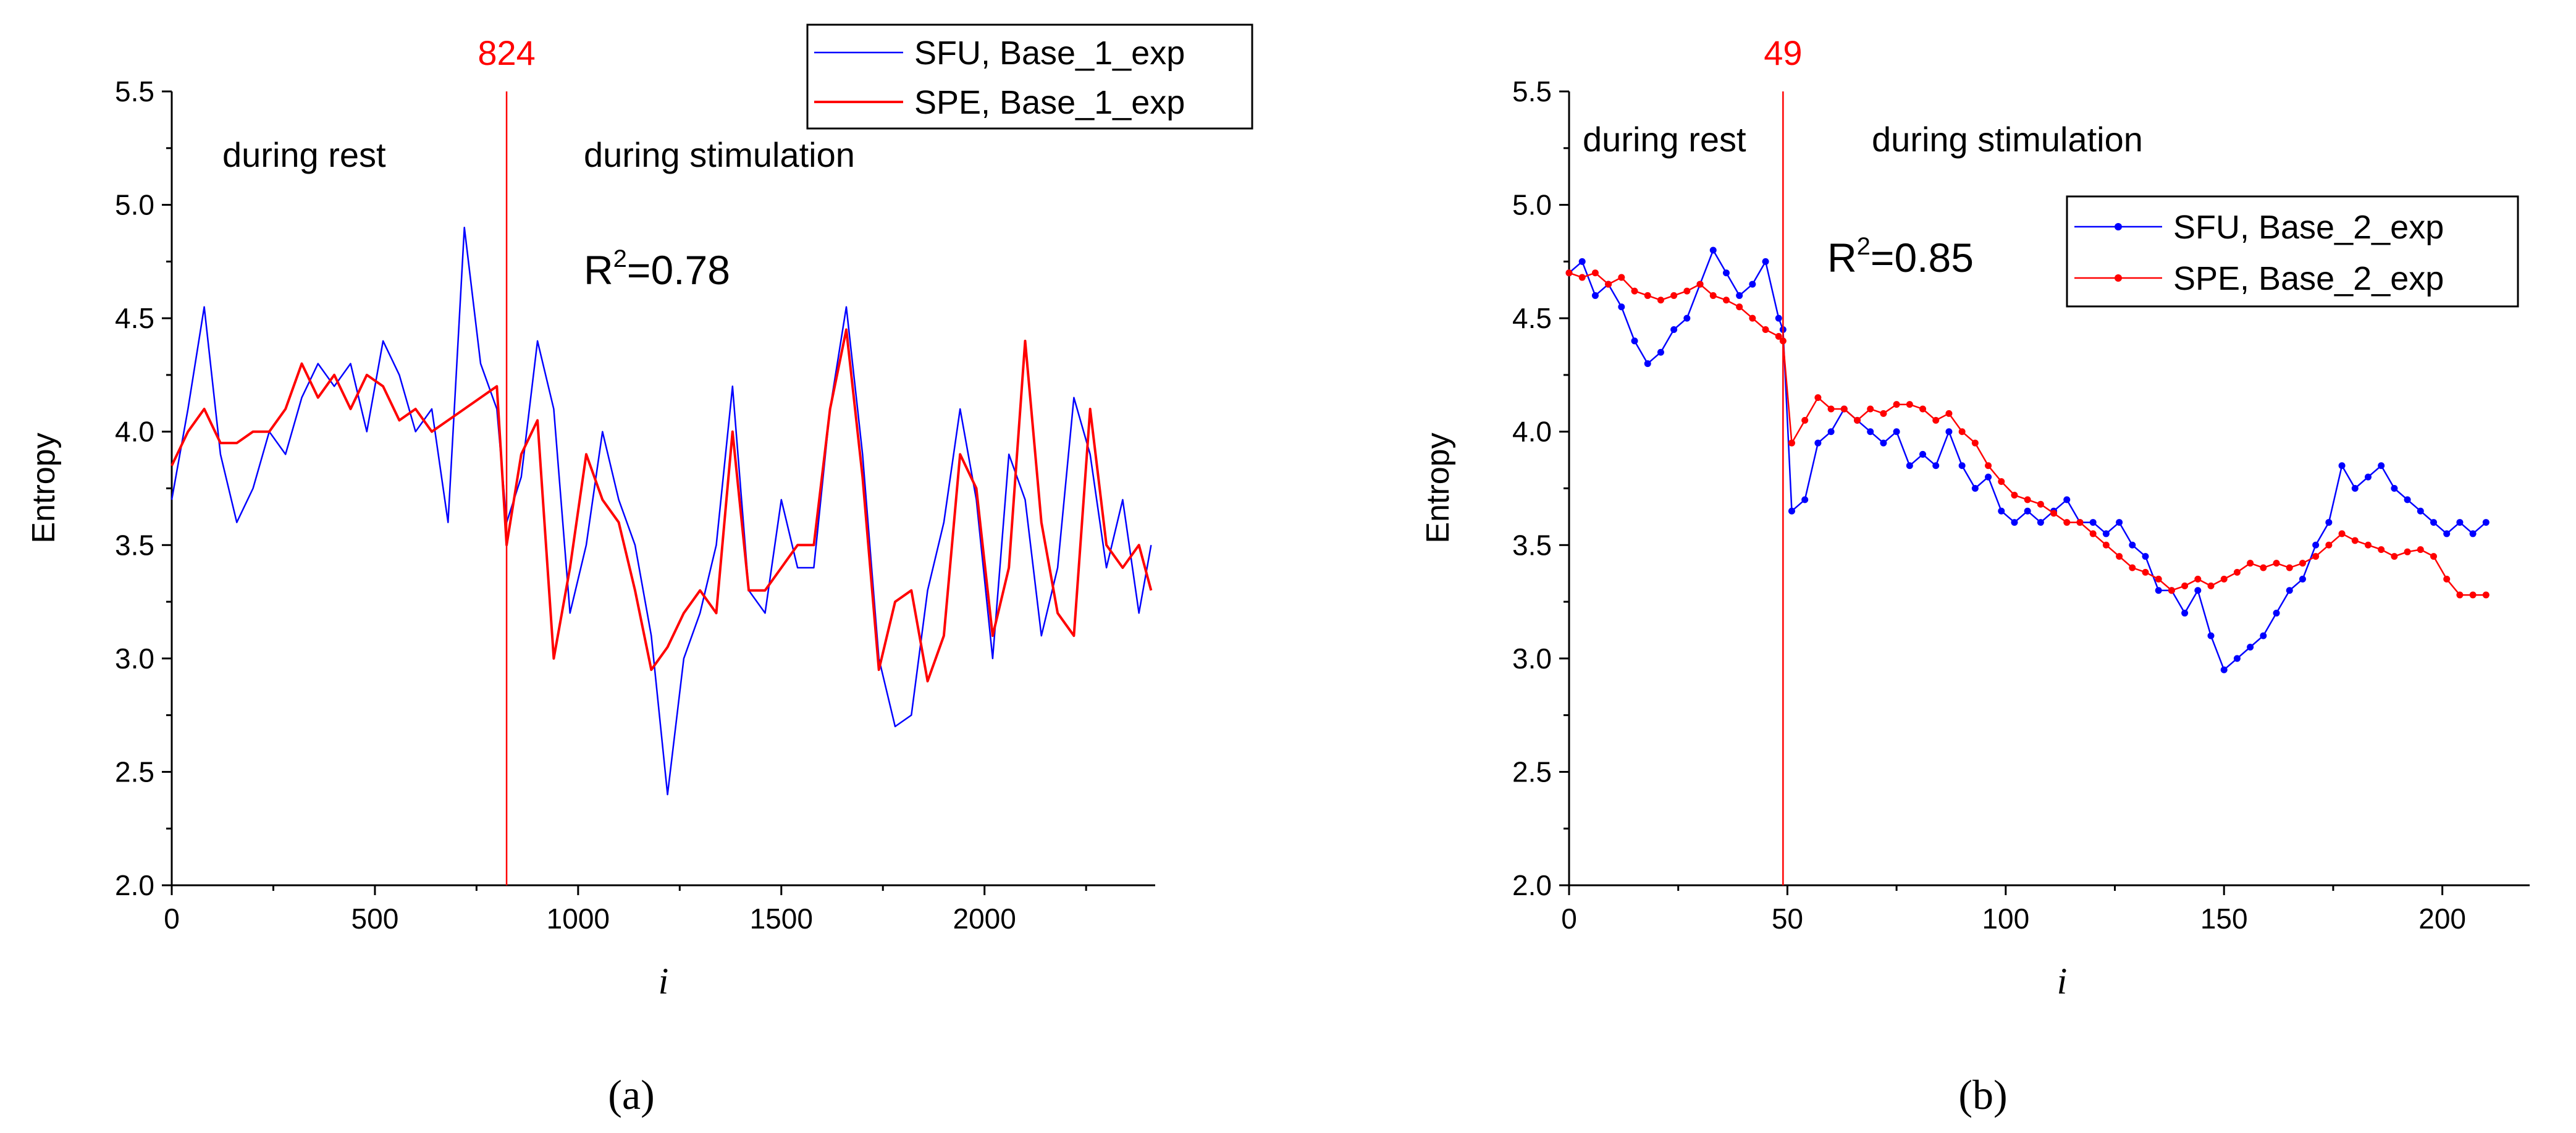 Image resolution: width=2576 pixels, height=1133 pixels. What do you see at coordinates (620, 259) in the screenshot?
I see `r-squared-a-sup: 2` at bounding box center [620, 259].